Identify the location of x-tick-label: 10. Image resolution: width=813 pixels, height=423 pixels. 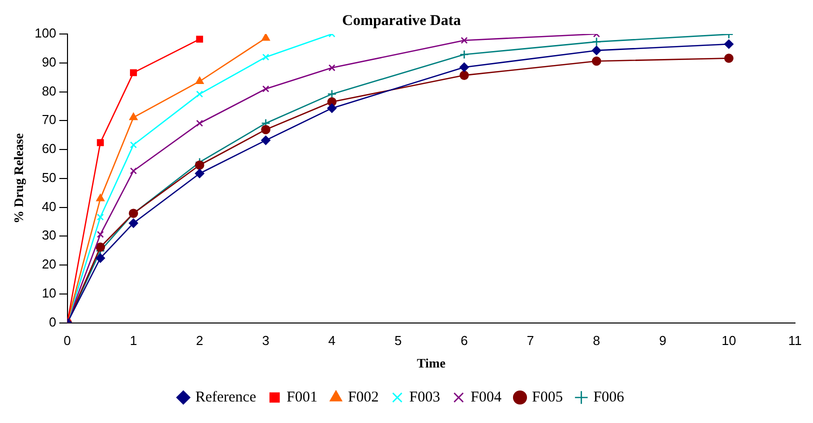
(729, 340).